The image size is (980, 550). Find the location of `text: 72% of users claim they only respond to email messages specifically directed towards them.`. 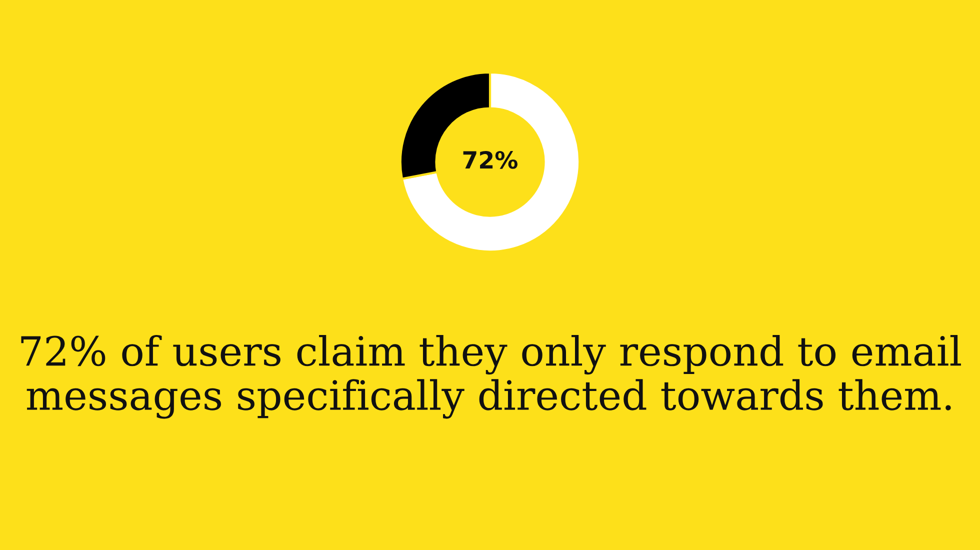

text: 72% of users claim they only respond to email messages specifically directed towards them. is located at coordinates (491, 377).